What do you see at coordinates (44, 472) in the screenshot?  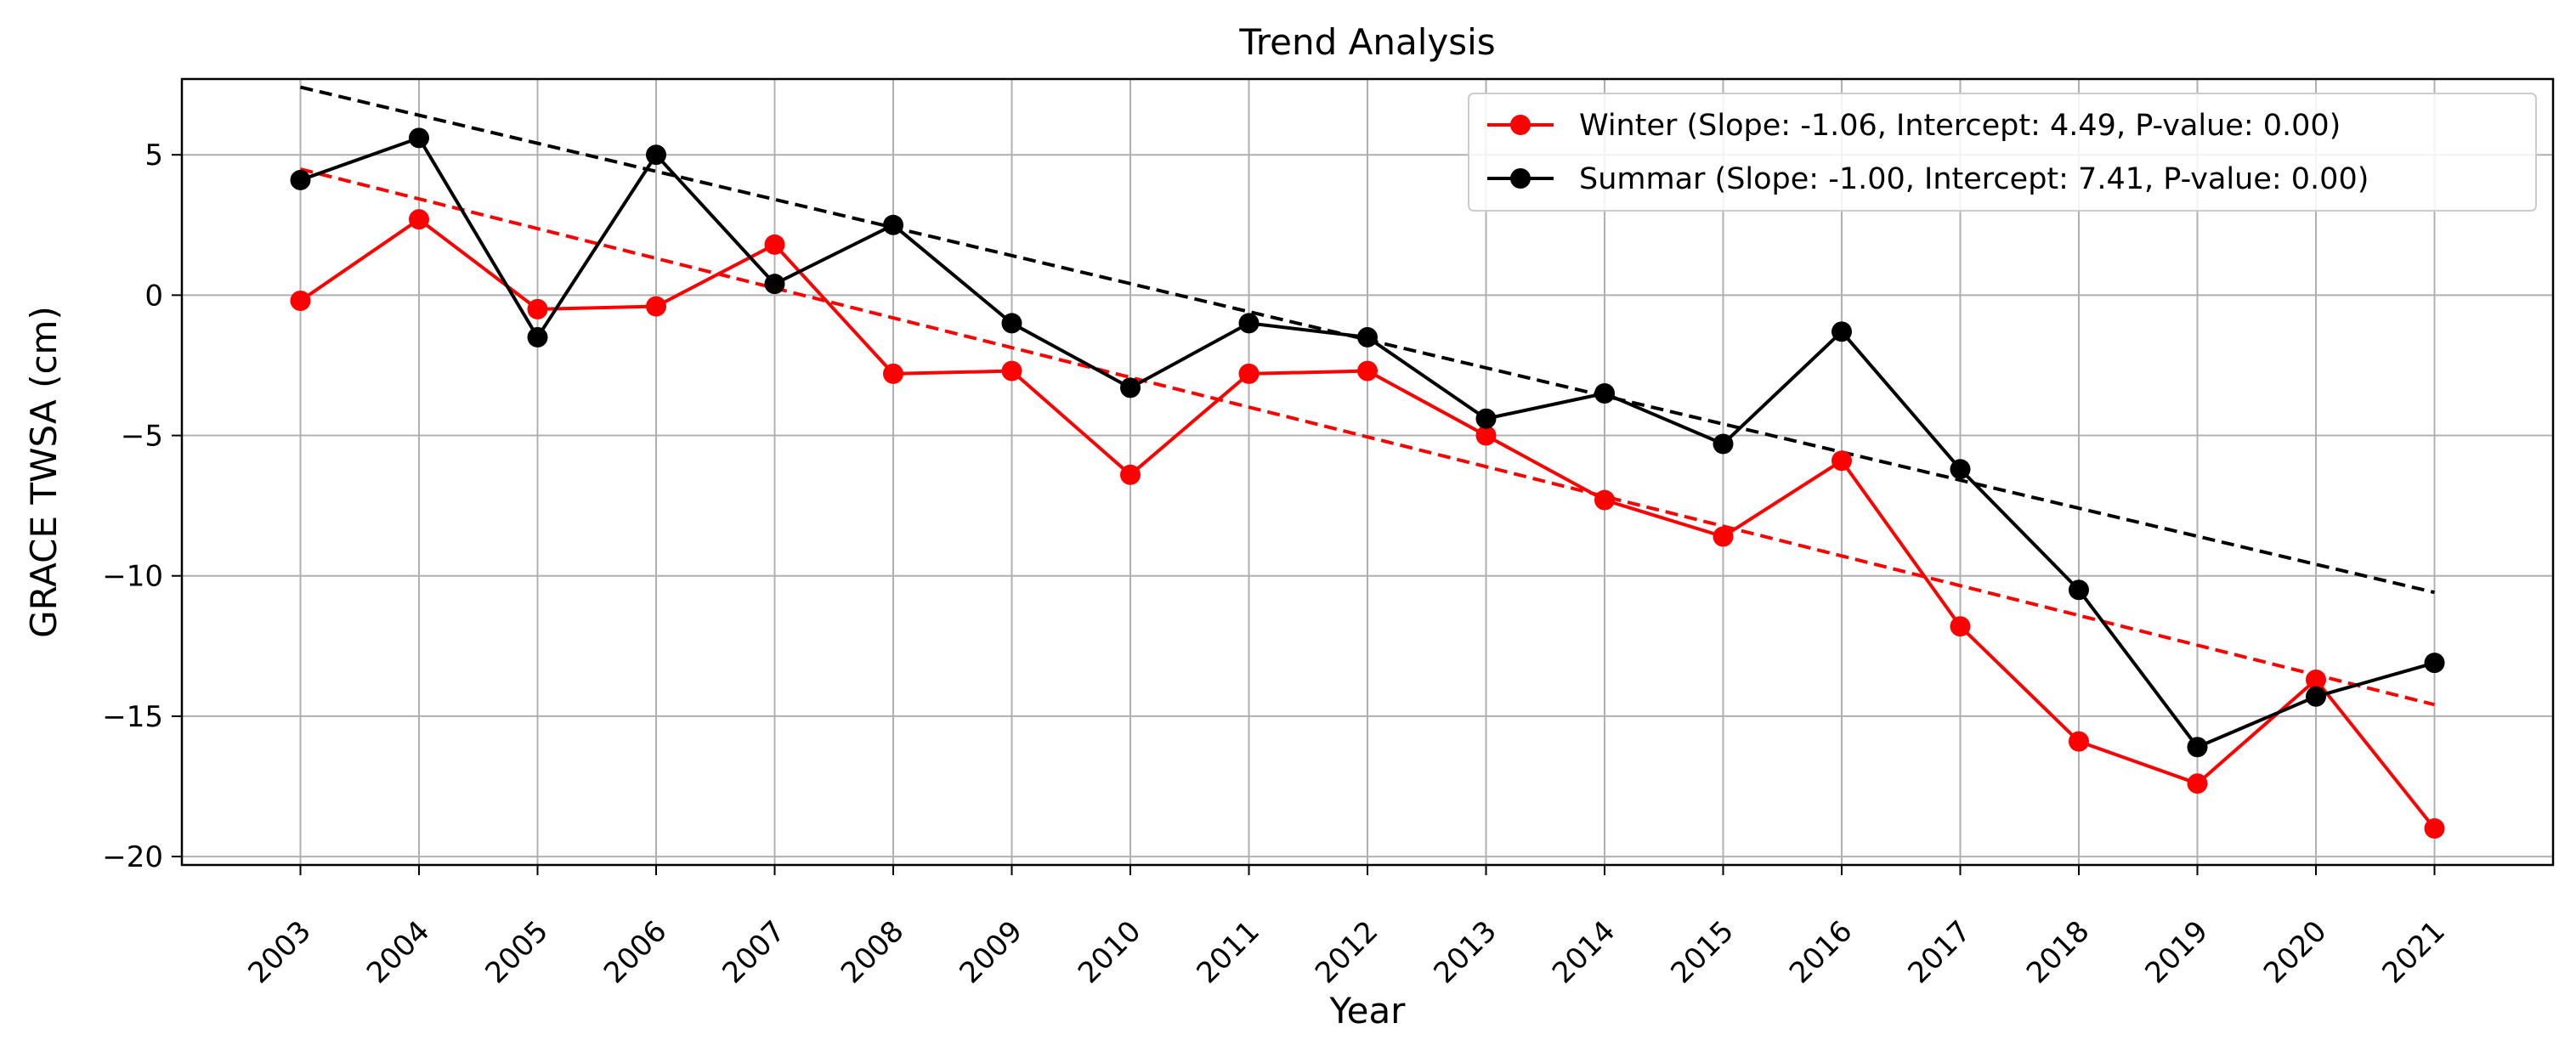 I see `y-axis-label: GRACE TWSA (cm)` at bounding box center [44, 472].